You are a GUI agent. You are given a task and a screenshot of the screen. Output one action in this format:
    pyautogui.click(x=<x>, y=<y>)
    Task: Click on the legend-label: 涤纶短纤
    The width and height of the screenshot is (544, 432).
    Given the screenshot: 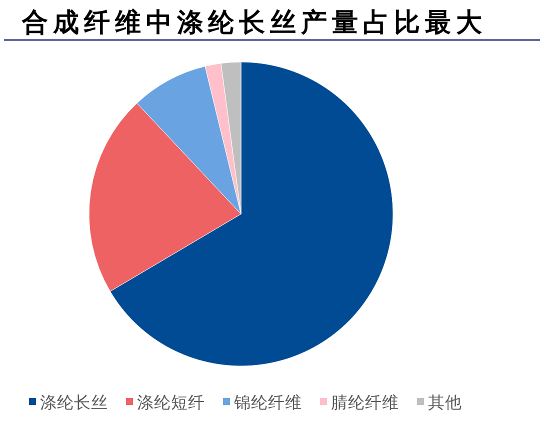 What is the action you would take?
    pyautogui.click(x=171, y=402)
    